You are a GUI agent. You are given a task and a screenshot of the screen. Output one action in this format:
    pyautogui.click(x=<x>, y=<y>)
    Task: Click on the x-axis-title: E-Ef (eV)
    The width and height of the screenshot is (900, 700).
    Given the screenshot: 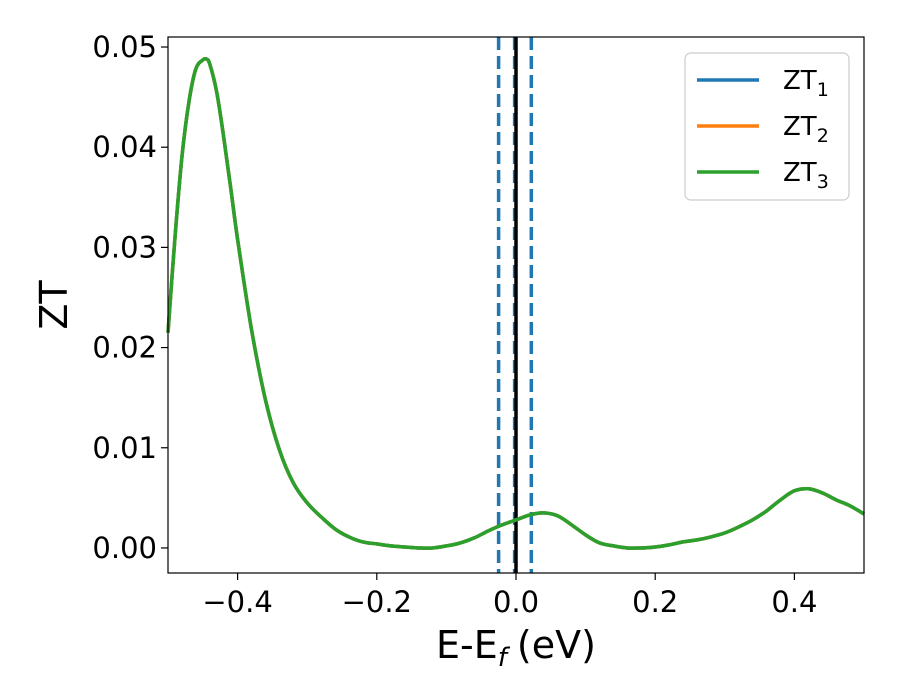 What is the action you would take?
    pyautogui.click(x=516, y=648)
    